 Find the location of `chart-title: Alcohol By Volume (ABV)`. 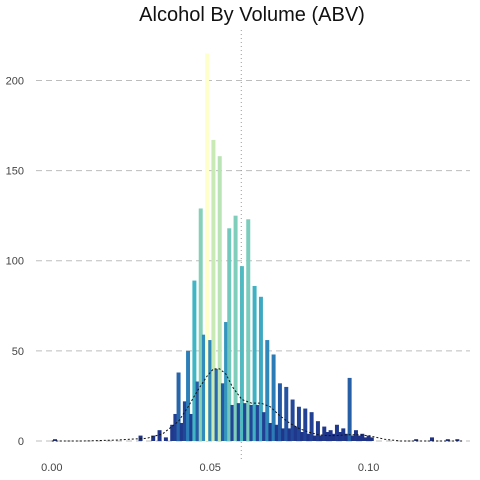

chart-title: Alcohol By Volume (ABV) is located at coordinates (252, 15).